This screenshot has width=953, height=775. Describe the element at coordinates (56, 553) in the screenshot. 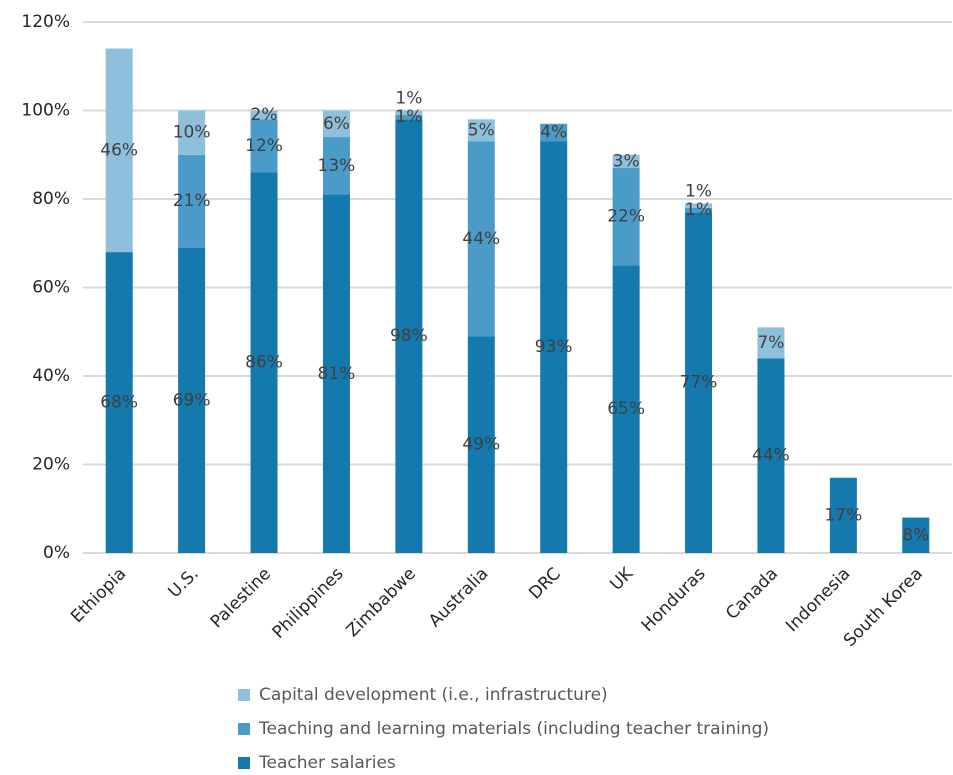

I see `y-tick-label: 0%` at that location.